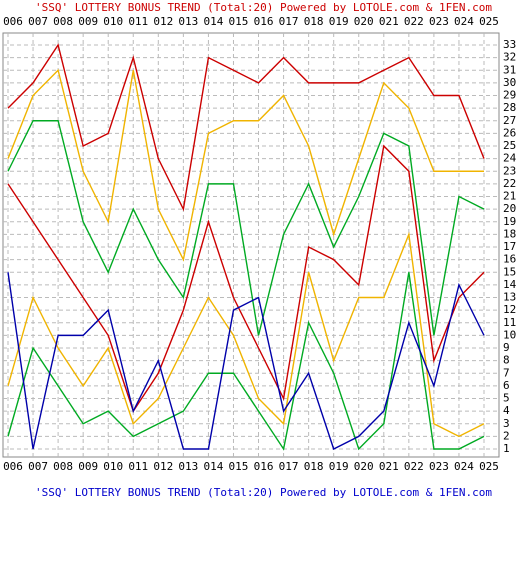 The width and height of the screenshot is (523, 565). What do you see at coordinates (506, 385) in the screenshot?
I see `y-tick-label: 6` at bounding box center [506, 385].